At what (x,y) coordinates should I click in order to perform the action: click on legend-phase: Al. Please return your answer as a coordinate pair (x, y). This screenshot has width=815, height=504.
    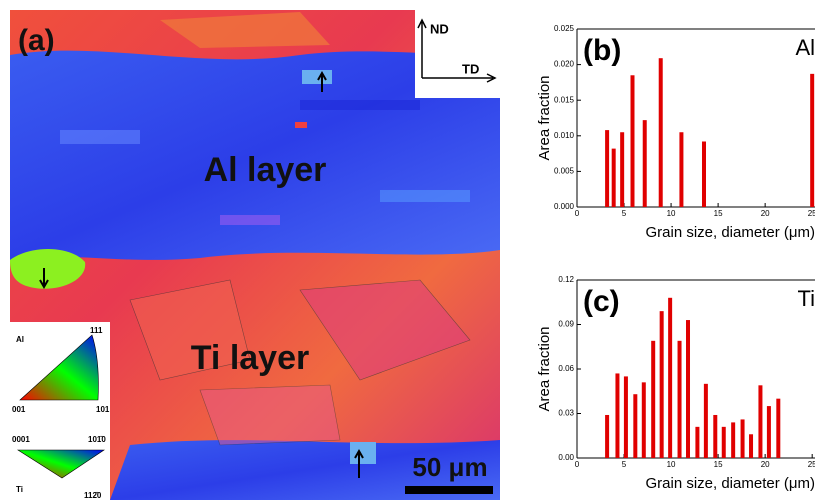
    Looking at the image, I should click on (20, 339).